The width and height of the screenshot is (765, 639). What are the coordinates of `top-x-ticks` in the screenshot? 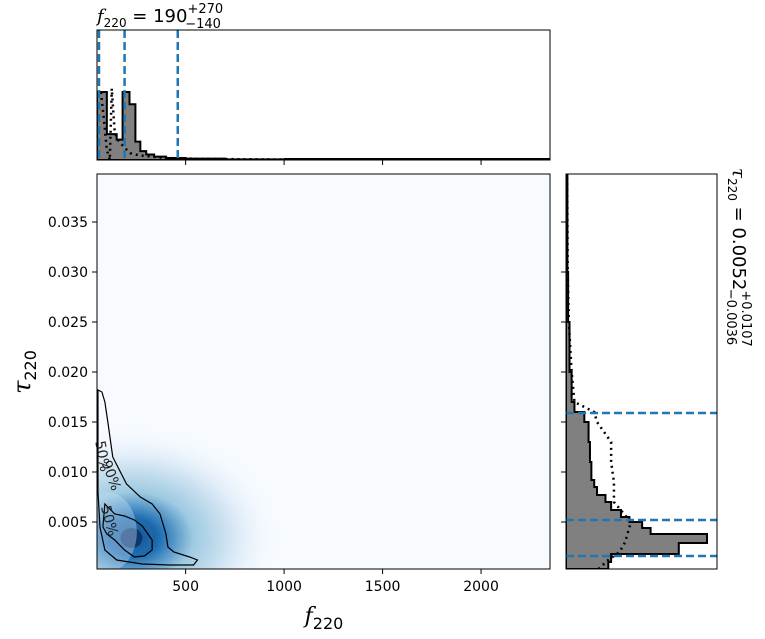 It's located at (333, 162).